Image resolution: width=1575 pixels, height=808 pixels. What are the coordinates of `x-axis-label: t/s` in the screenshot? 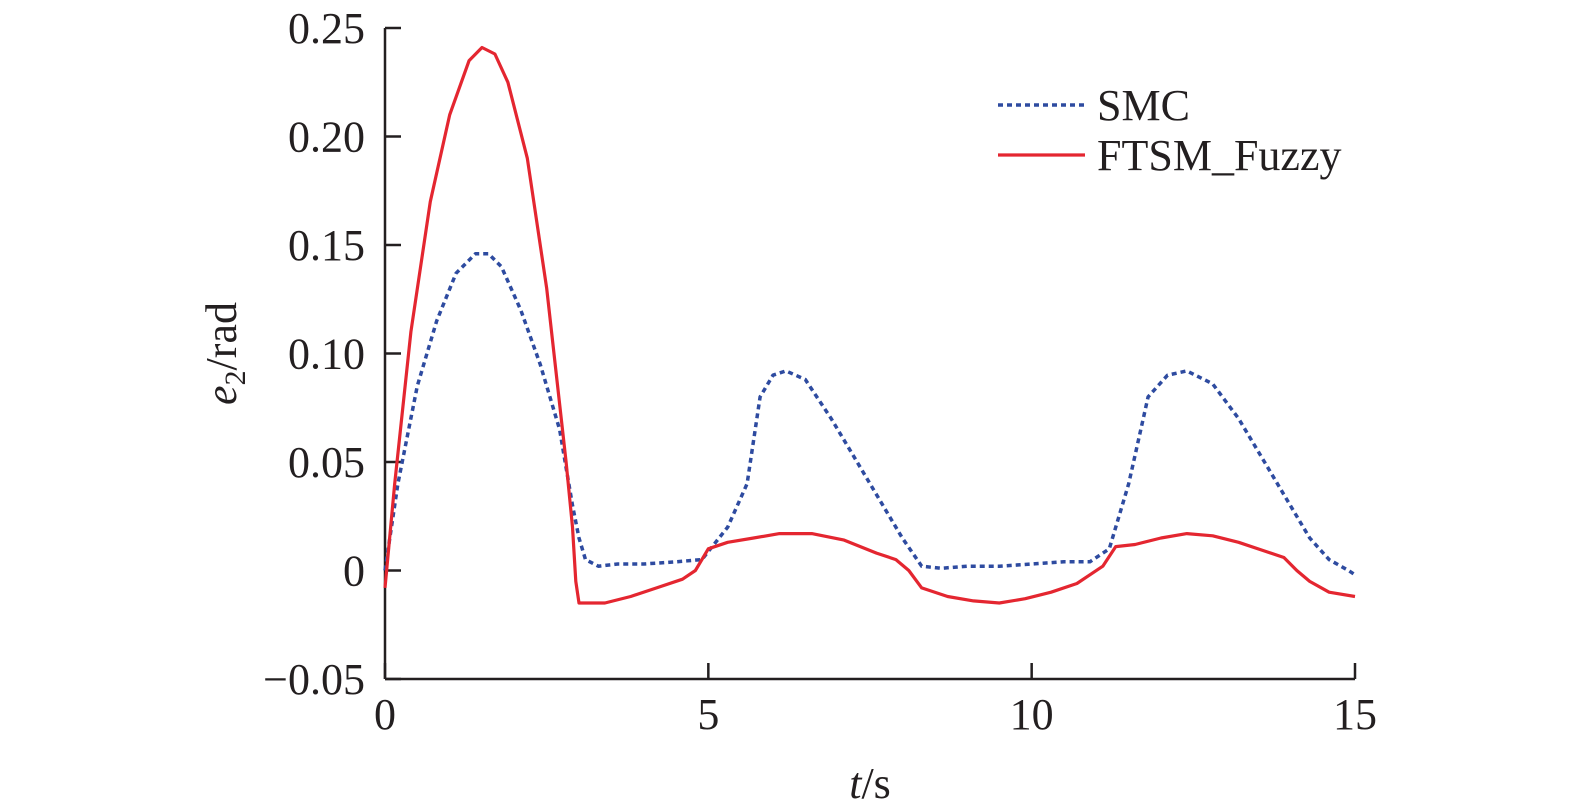 It's located at (870, 783).